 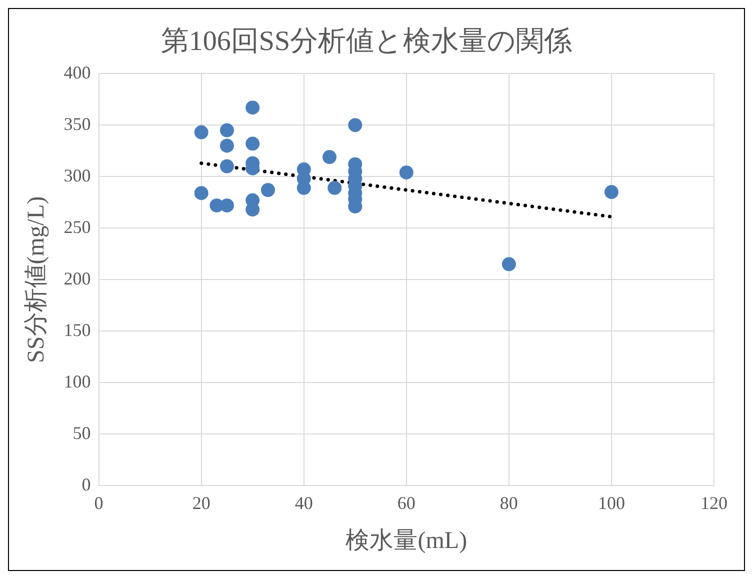 I want to click on y-tick-label: 100, so click(x=77, y=381).